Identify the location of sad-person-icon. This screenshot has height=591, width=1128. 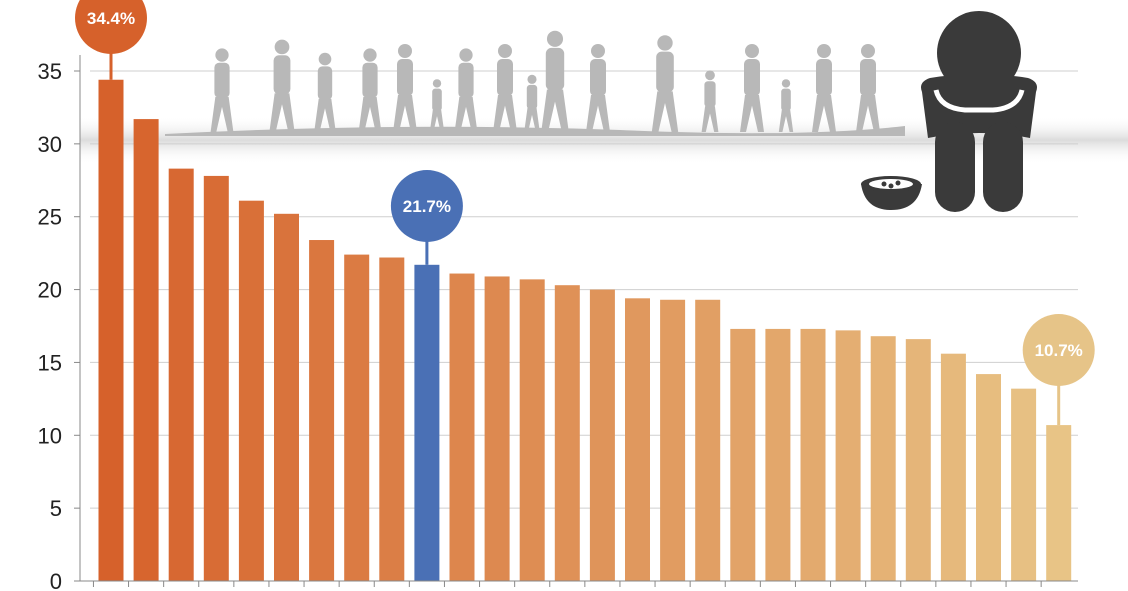
(979, 111).